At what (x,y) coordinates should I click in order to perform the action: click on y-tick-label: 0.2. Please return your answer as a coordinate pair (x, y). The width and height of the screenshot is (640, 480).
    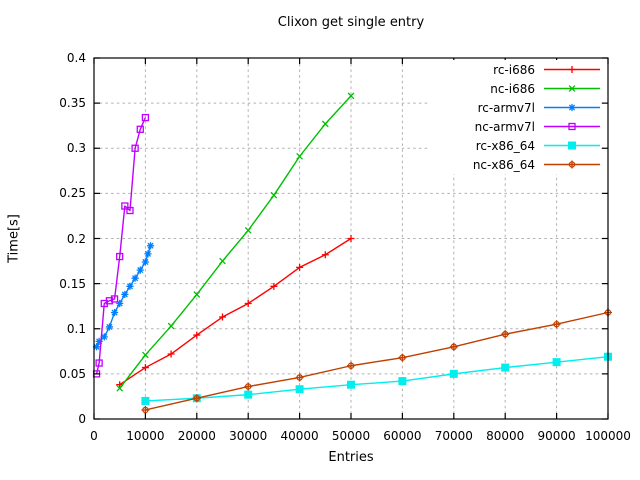
    Looking at the image, I should click on (76, 238).